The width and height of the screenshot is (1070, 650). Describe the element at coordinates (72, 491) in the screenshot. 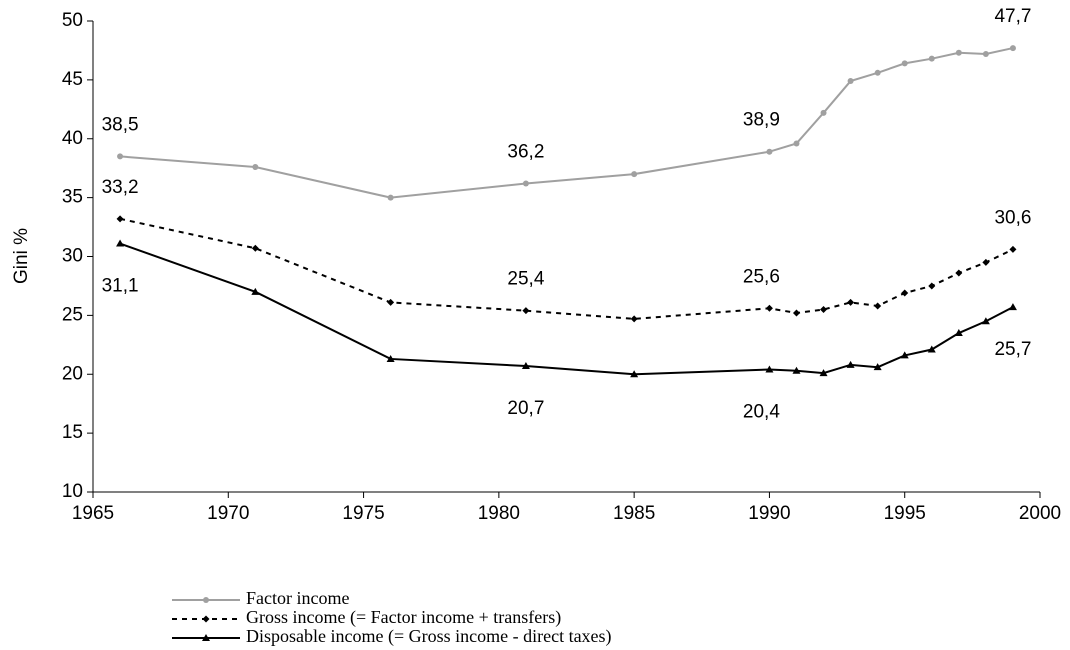

I see `y-tick-label: 10` at that location.